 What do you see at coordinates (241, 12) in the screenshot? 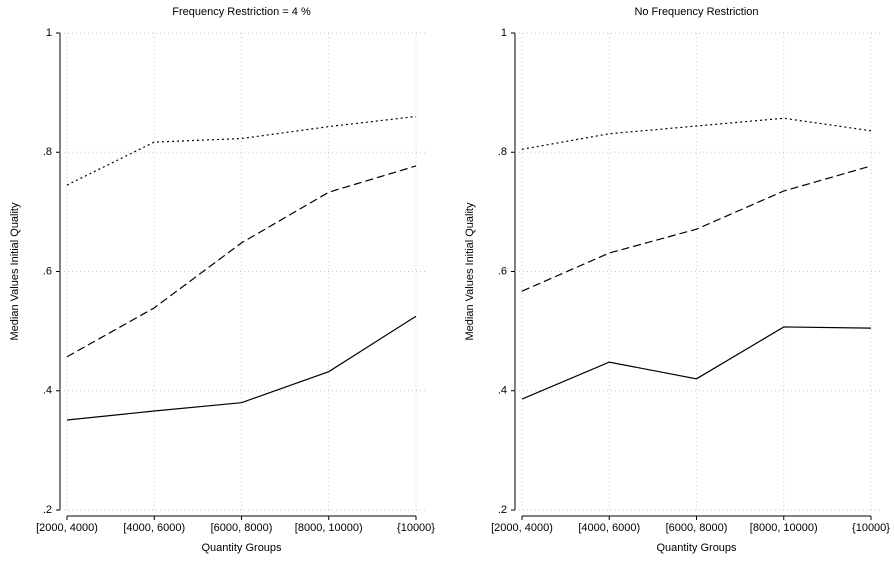
I see `chart-title: Frequency Restriction = 4 %` at bounding box center [241, 12].